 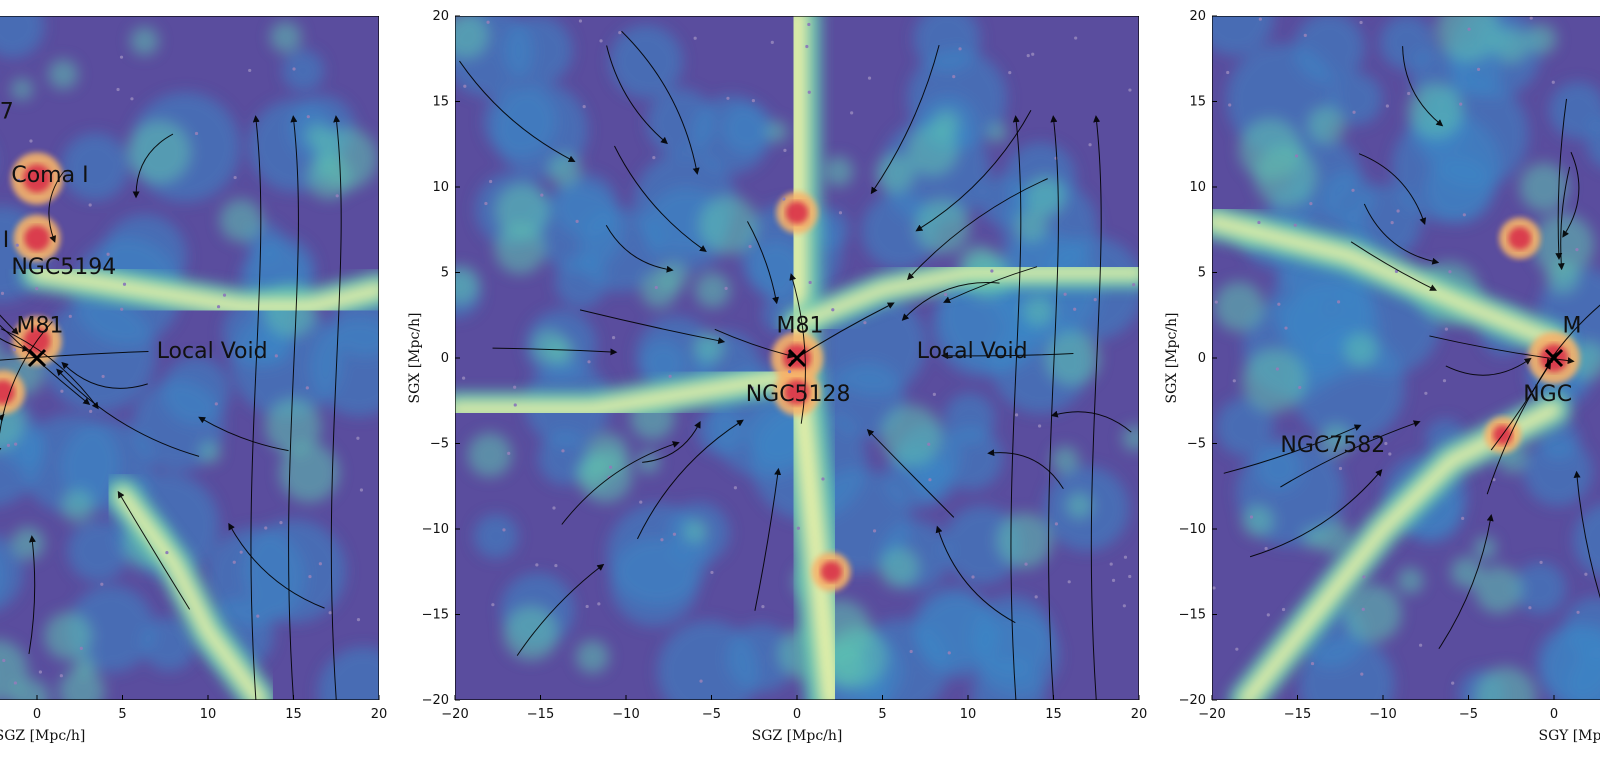 What do you see at coordinates (882, 714) in the screenshot?
I see `x-tick-label: 5` at bounding box center [882, 714].